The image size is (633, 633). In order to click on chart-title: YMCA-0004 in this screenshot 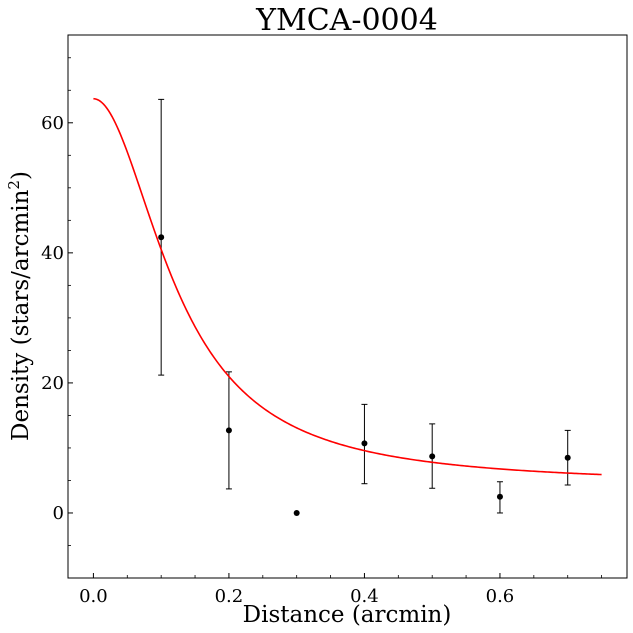, I will do `click(346, 20)`.